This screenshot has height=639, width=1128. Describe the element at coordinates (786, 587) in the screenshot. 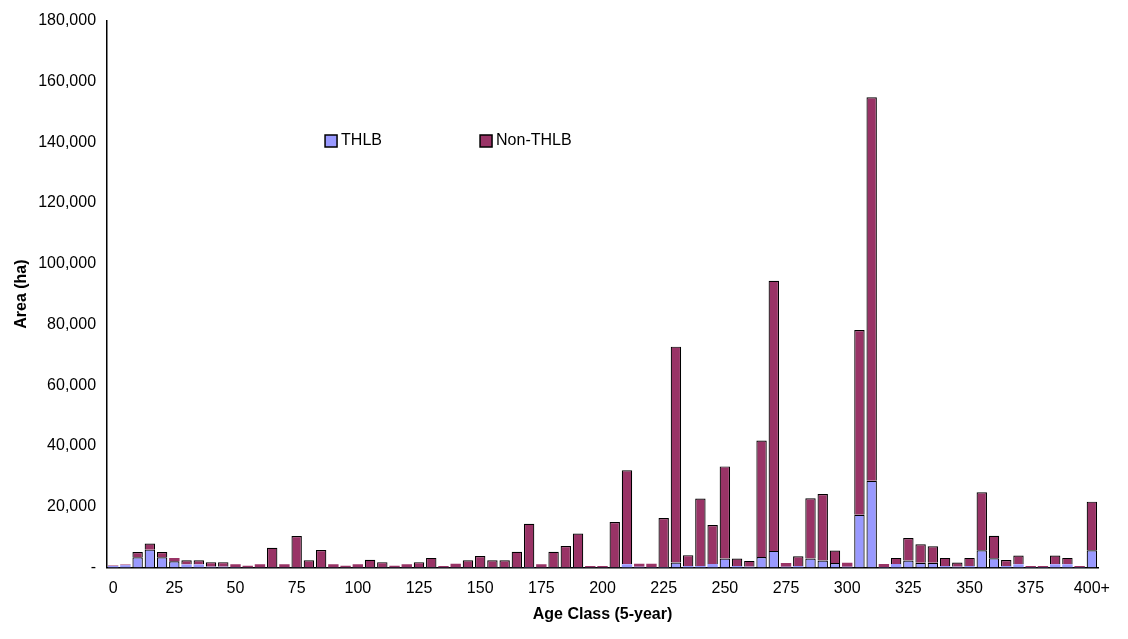

I see `x-tick-label: 275` at that location.